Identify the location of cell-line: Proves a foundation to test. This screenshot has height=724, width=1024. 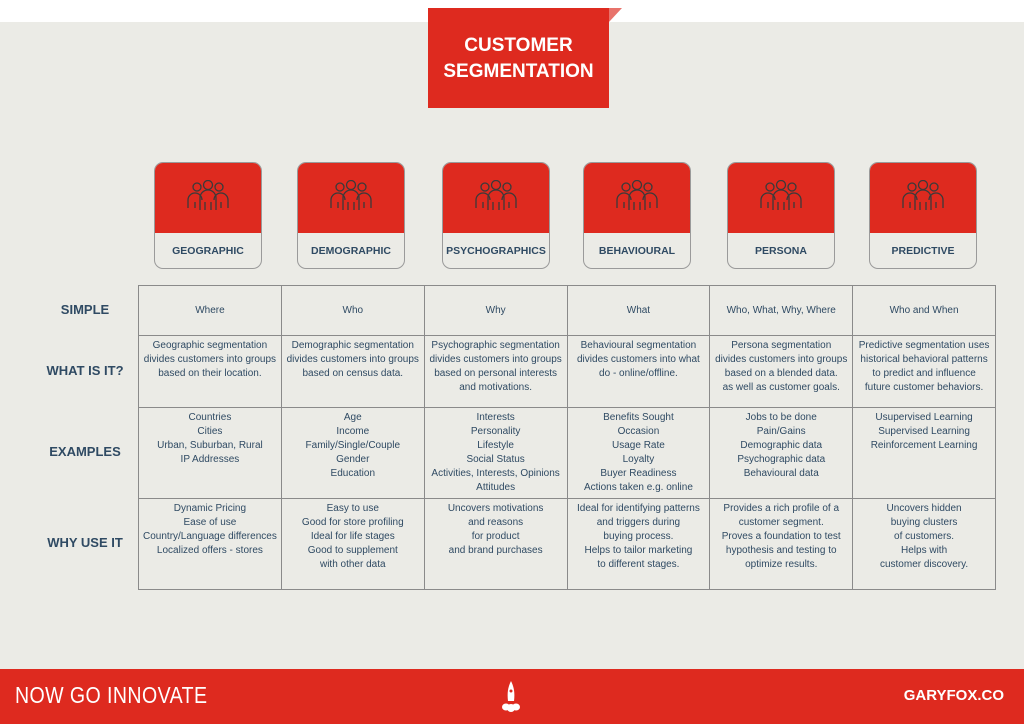
(781, 536).